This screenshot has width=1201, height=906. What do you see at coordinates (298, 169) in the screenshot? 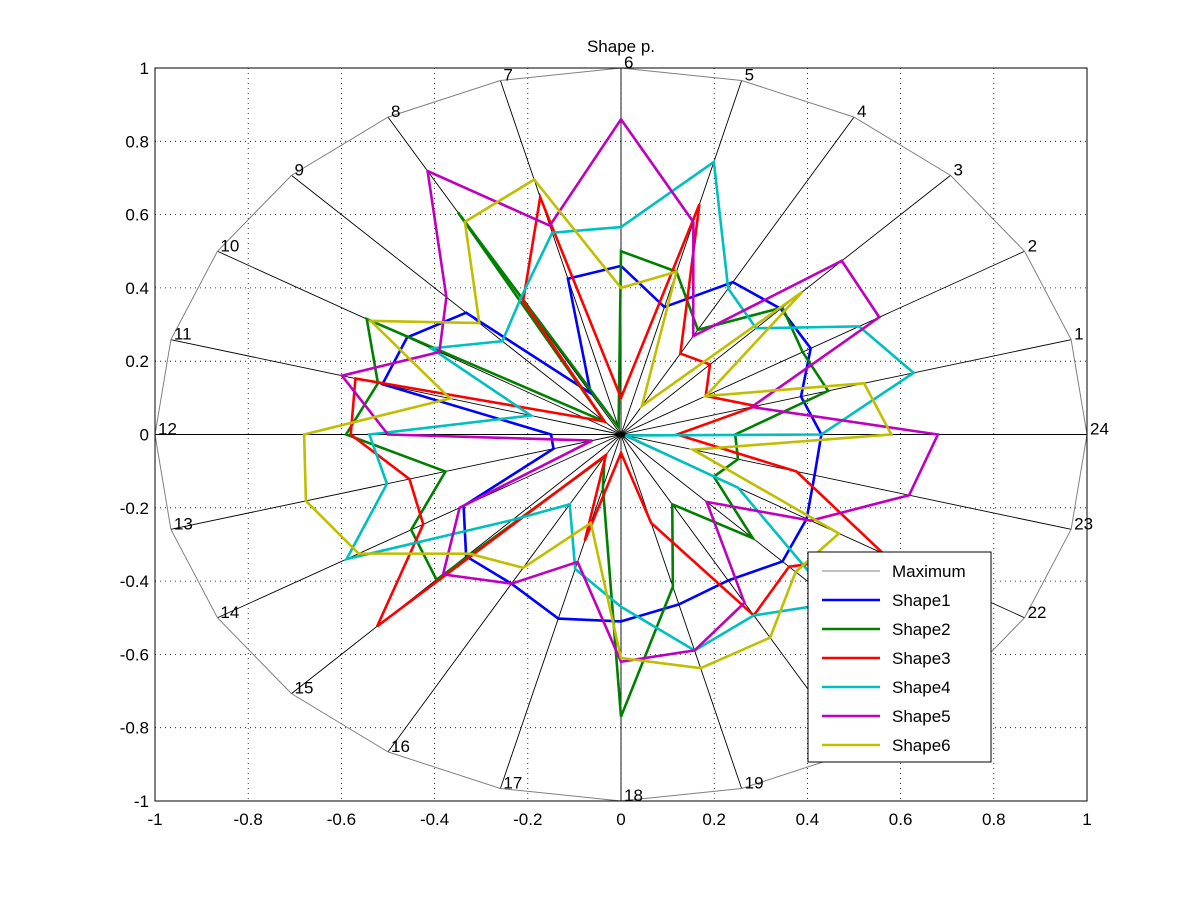
I see `spoke-label: 9` at bounding box center [298, 169].